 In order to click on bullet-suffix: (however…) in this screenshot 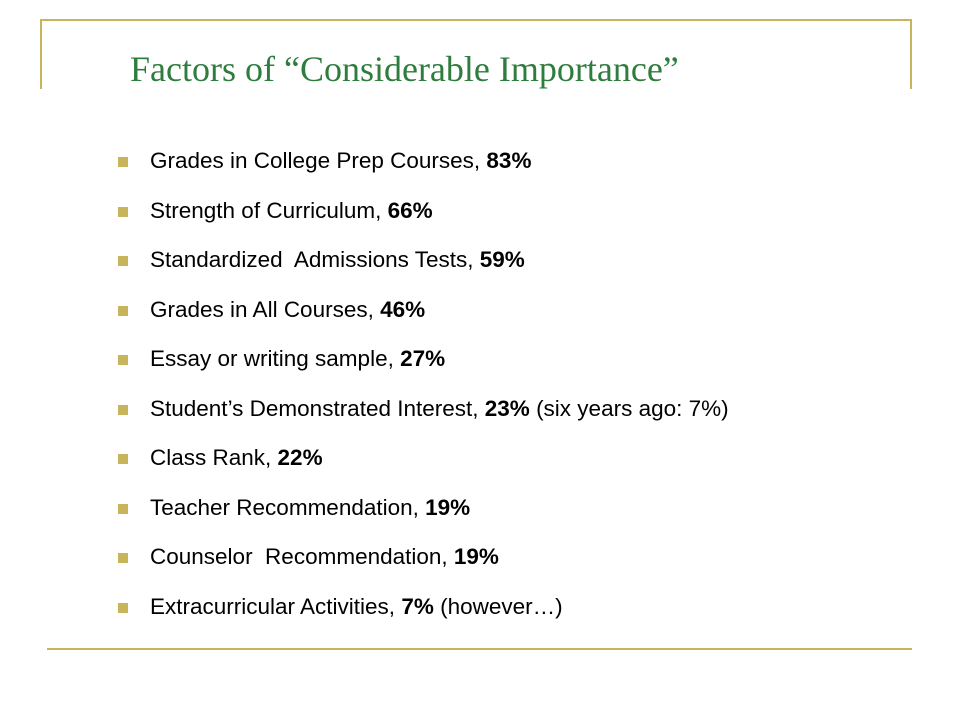, I will do `click(498, 606)`.